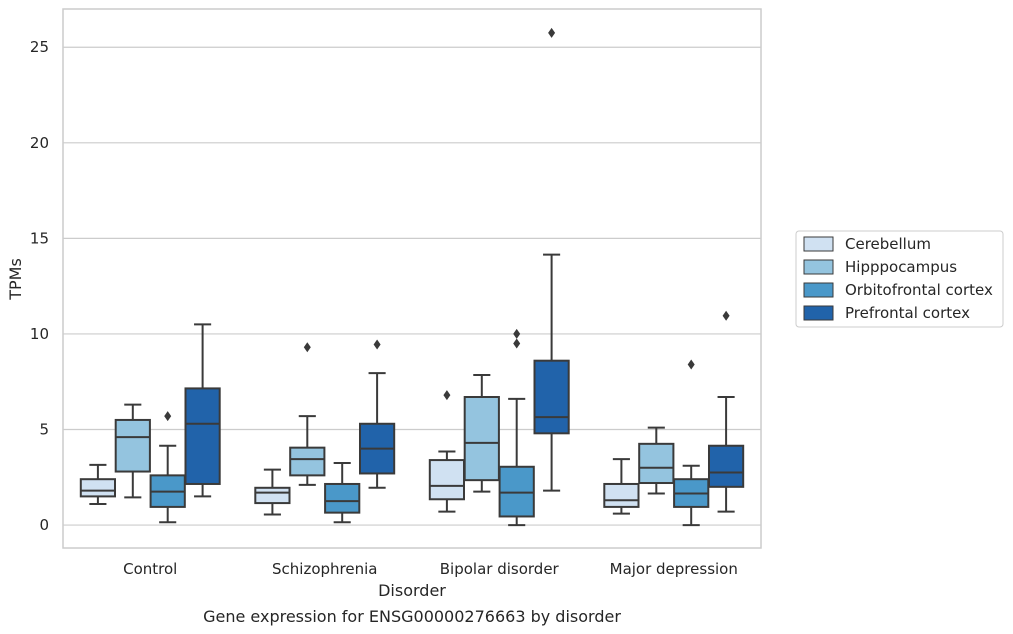 Image resolution: width=1013 pixels, height=634 pixels. I want to click on y-tick-label: 0, so click(44, 525).